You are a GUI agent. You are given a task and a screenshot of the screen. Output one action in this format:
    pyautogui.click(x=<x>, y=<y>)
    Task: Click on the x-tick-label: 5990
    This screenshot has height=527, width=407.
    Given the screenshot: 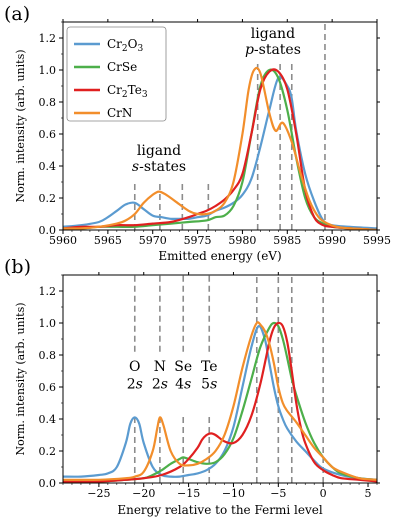 What is the action you would take?
    pyautogui.click(x=332, y=240)
    